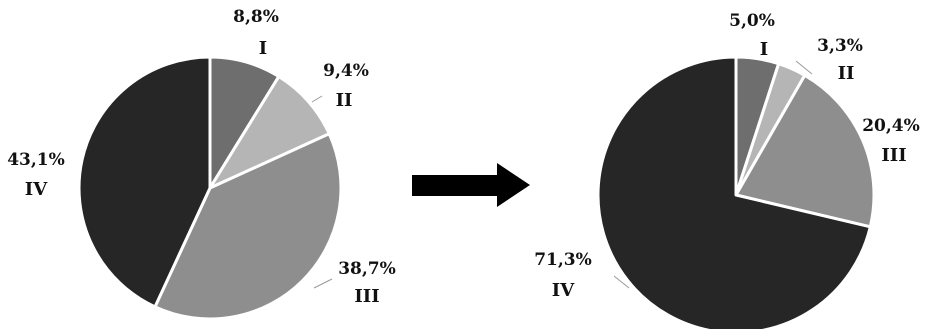 This screenshot has width=933, height=329. What do you see at coordinates (36, 160) in the screenshot?
I see `slice-percent-label: 43,1%` at bounding box center [36, 160].